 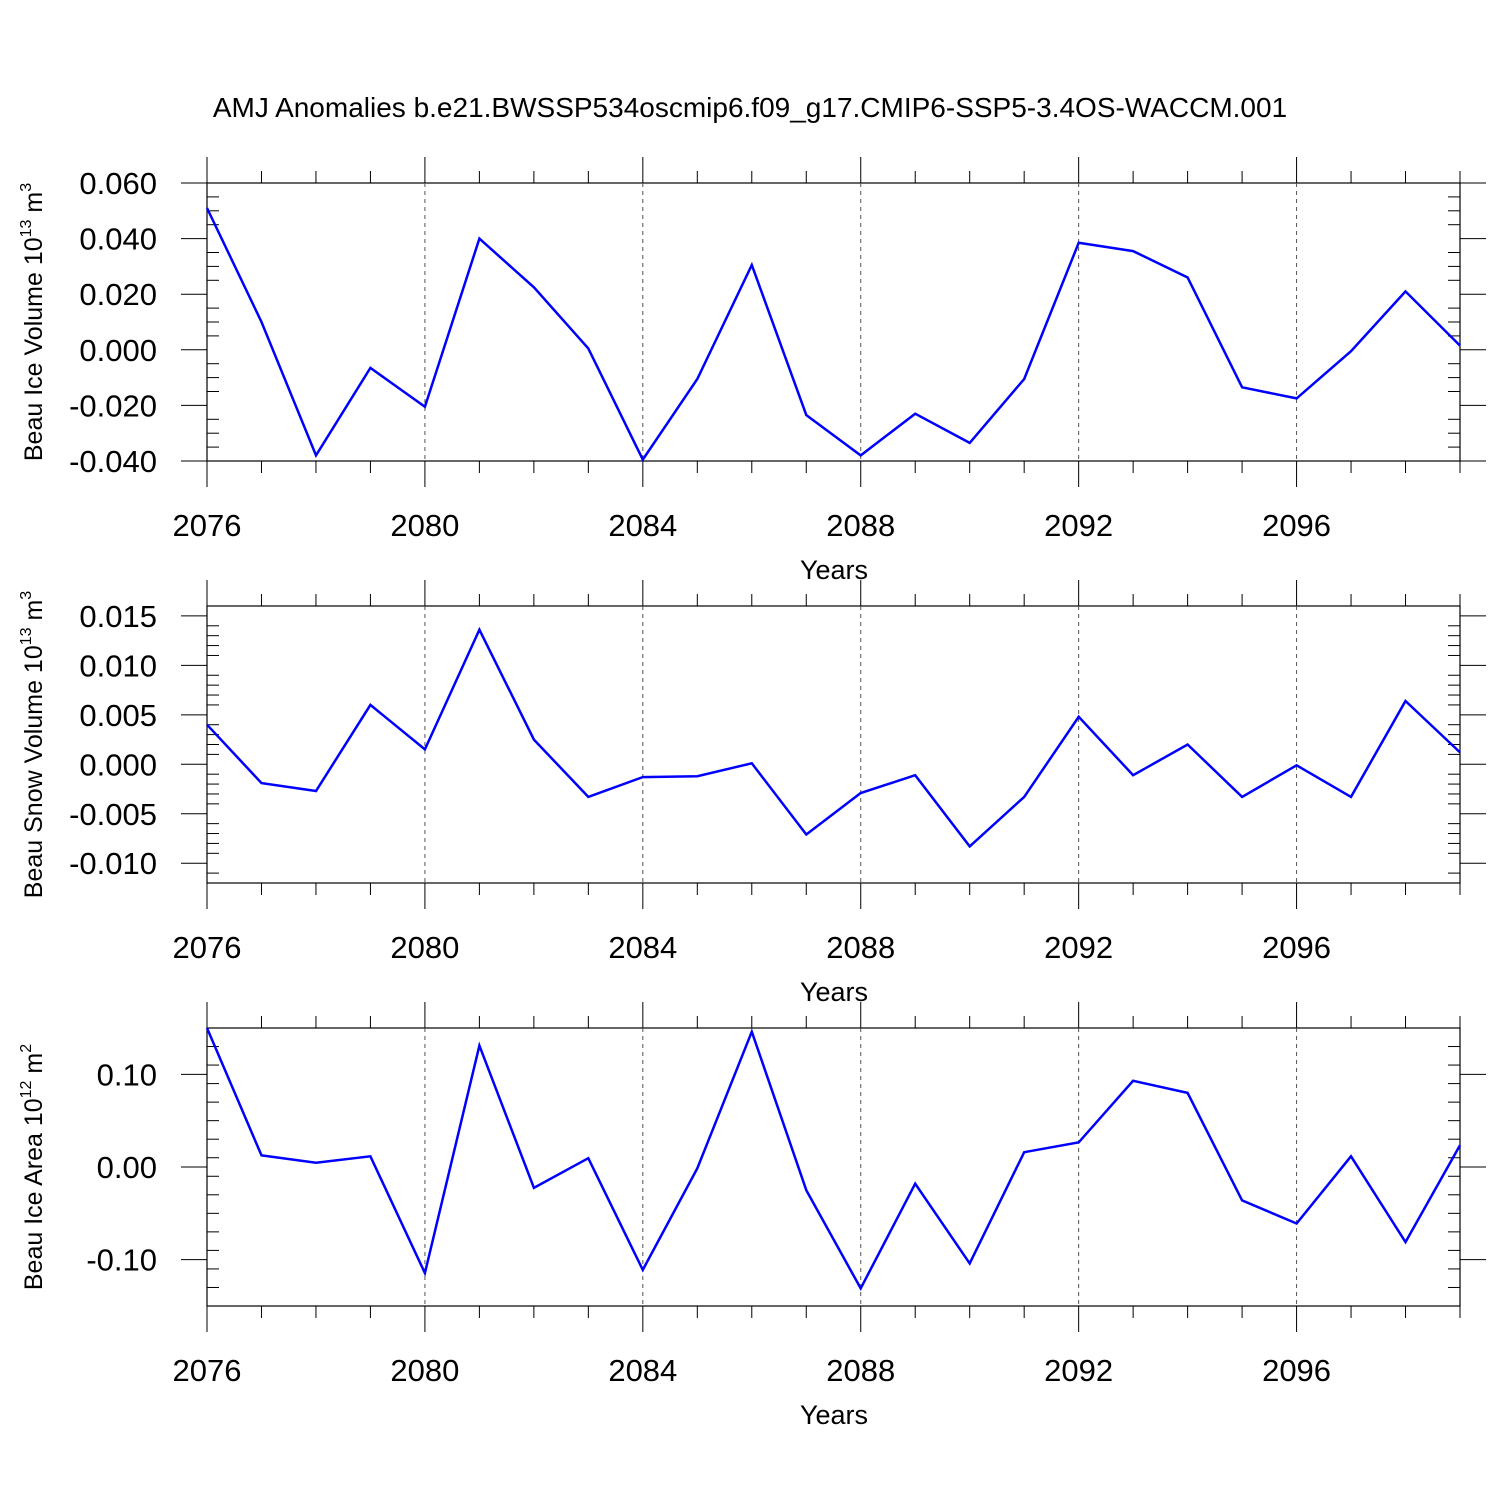 I want to click on y-tick-label: 0.005, so click(x=118, y=715).